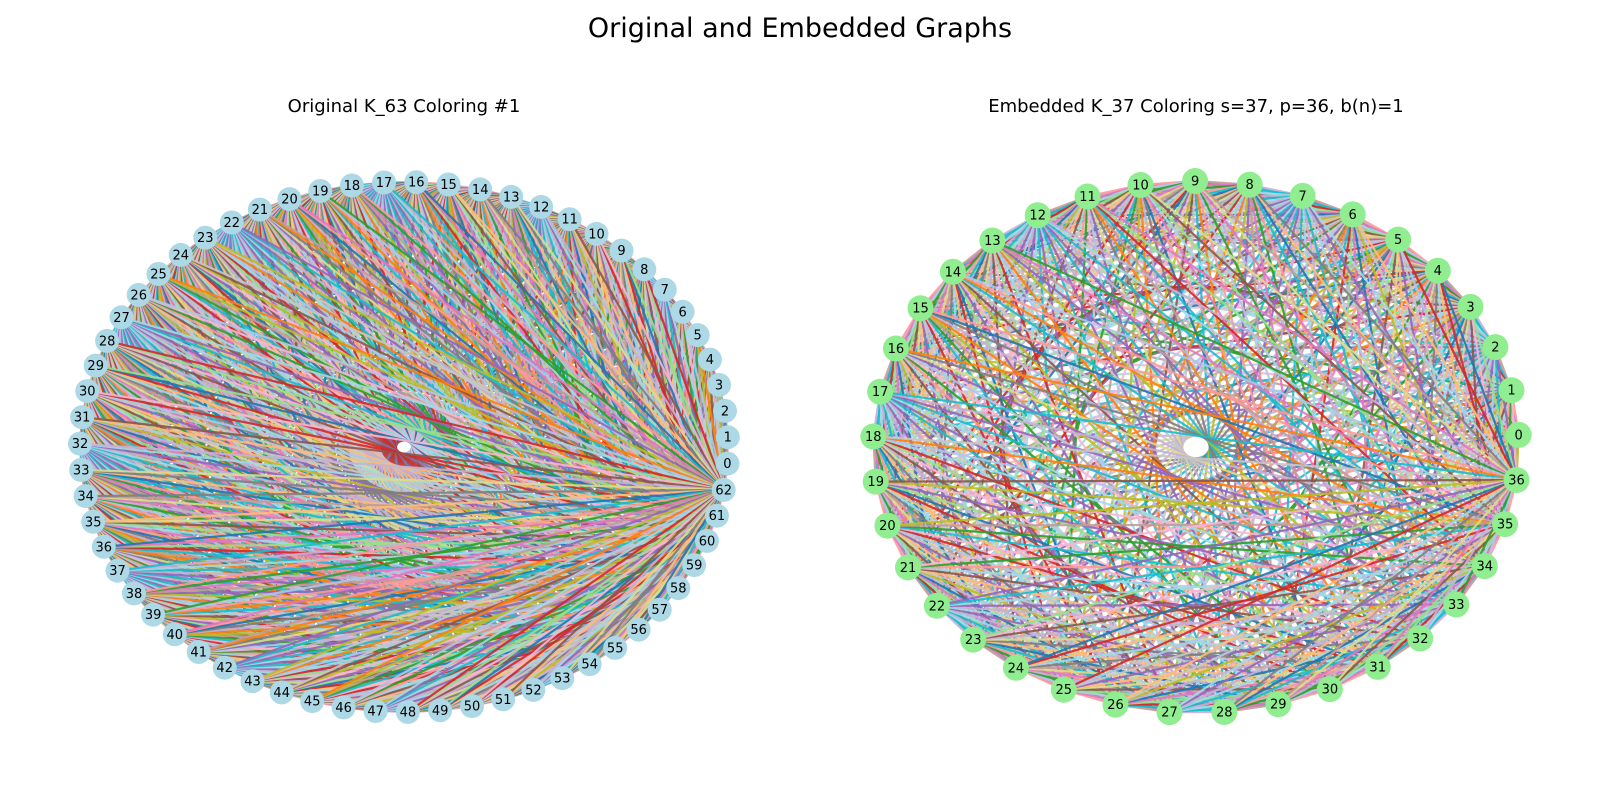 The height and width of the screenshot is (800, 1600). I want to click on original-node: 41, so click(198, 652).